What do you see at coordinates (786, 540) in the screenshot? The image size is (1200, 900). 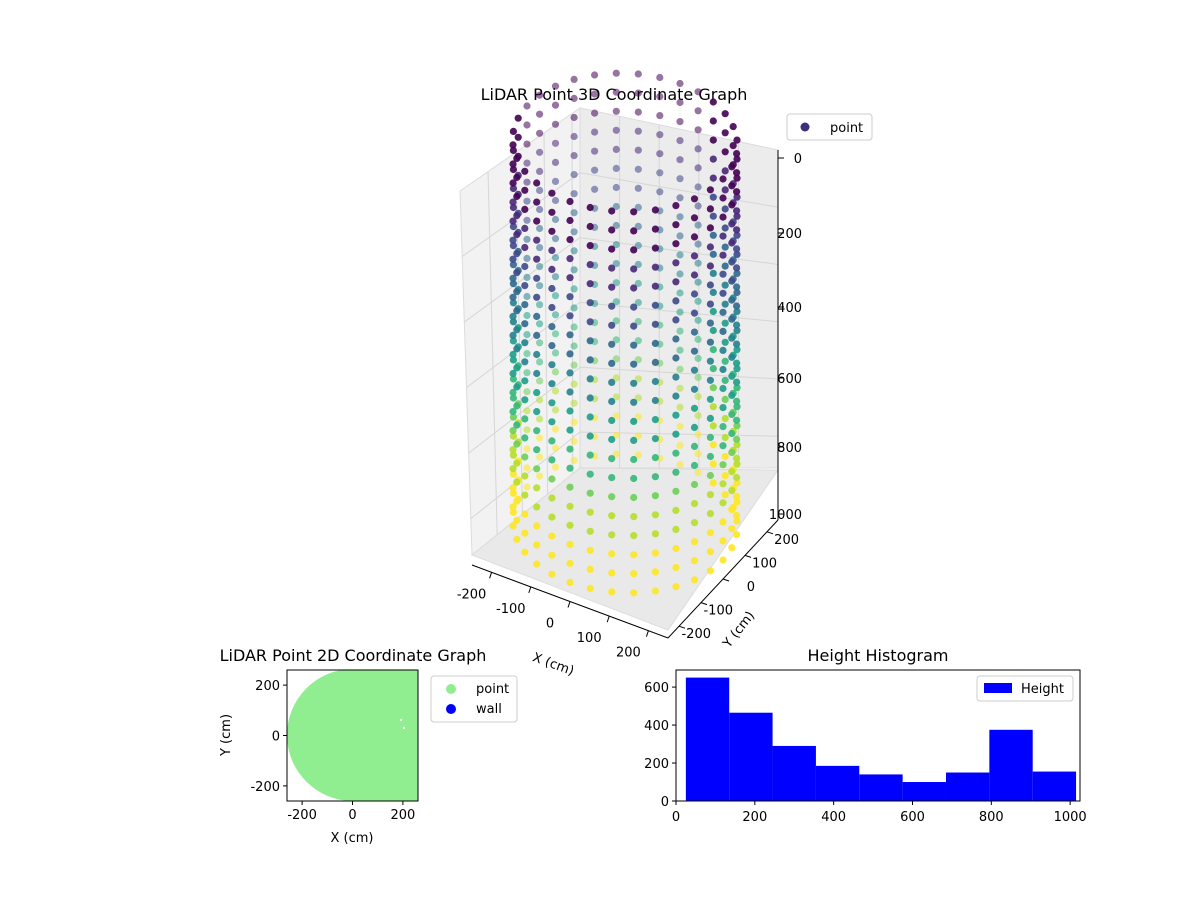 I see `y-tick-label: 200` at bounding box center [786, 540].